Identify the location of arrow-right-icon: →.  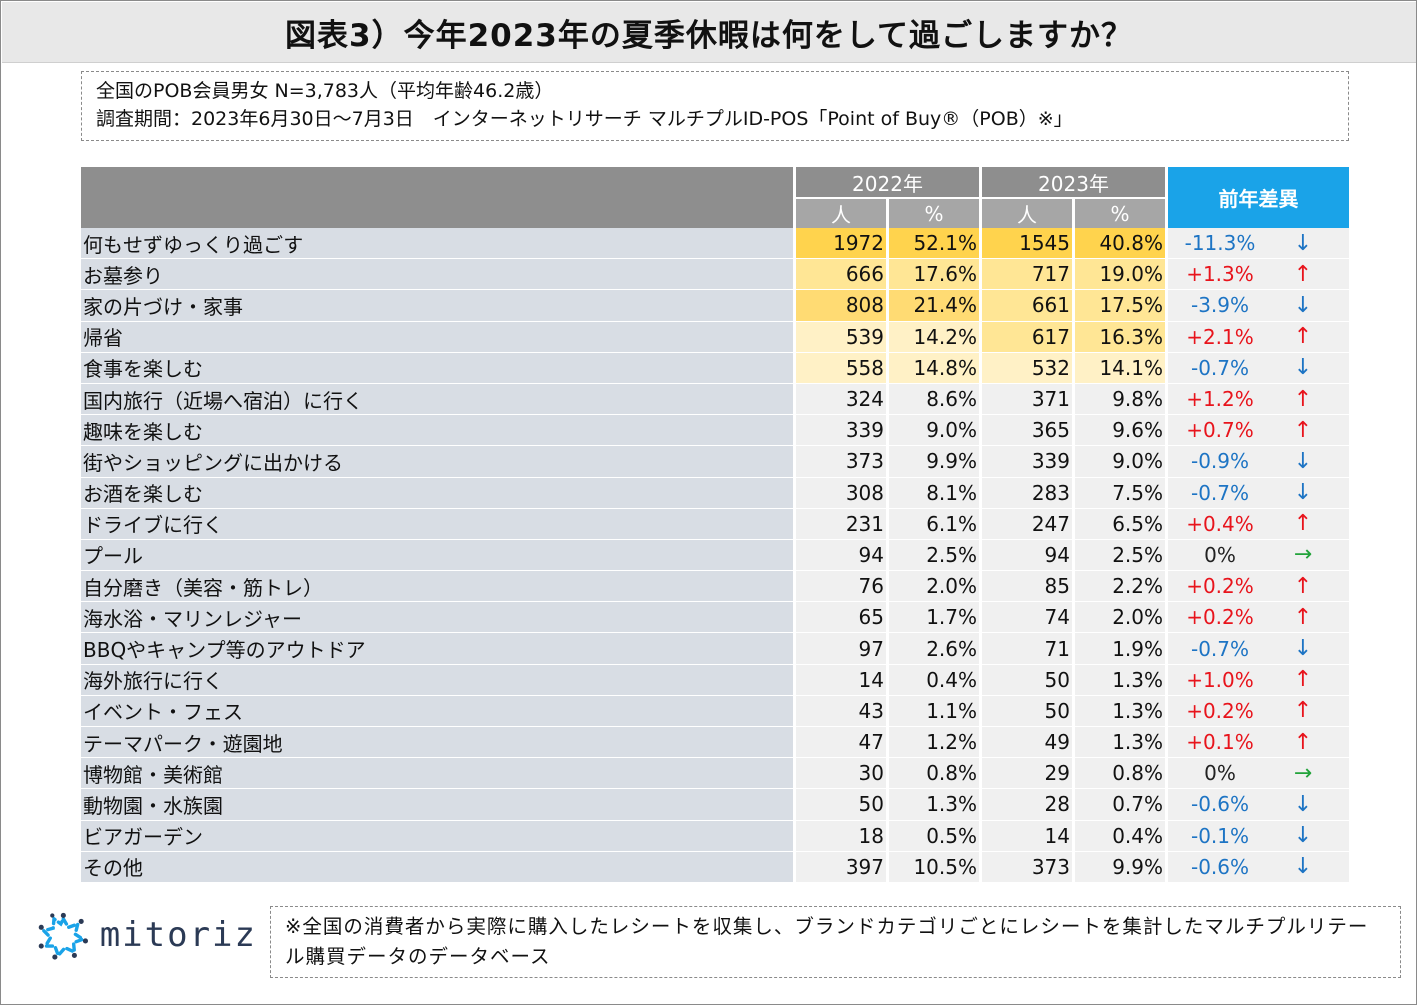
(1303, 555).